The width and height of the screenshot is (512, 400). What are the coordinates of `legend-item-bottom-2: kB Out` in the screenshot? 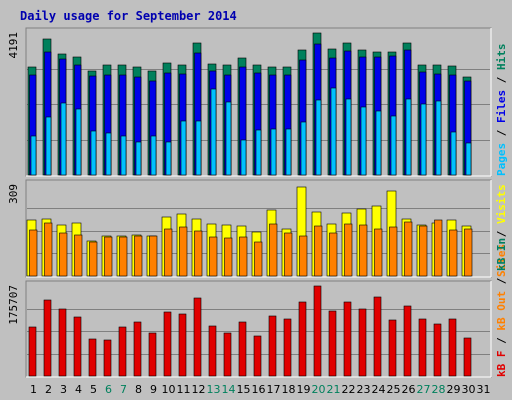 It's located at (501, 311).